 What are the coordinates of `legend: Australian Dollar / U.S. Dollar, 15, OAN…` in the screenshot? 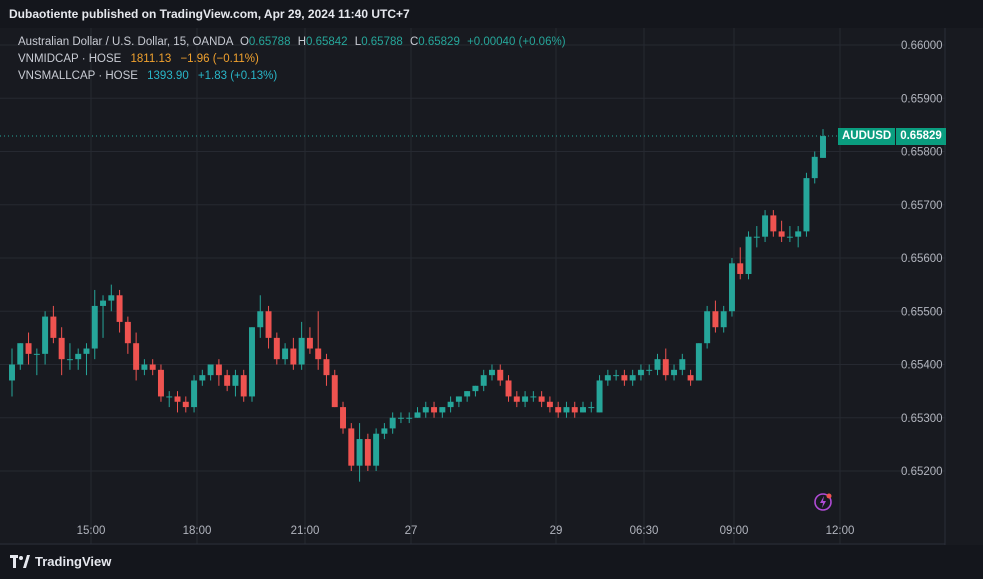 It's located at (292, 59).